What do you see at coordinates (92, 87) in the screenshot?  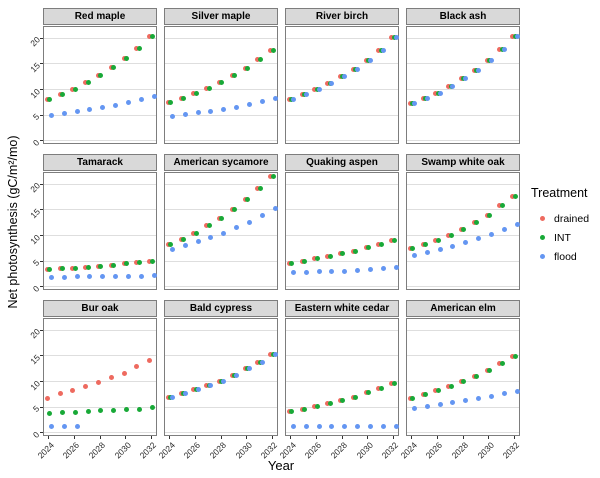 I see `facet-panel: 0 5 10 15 20` at bounding box center [92, 87].